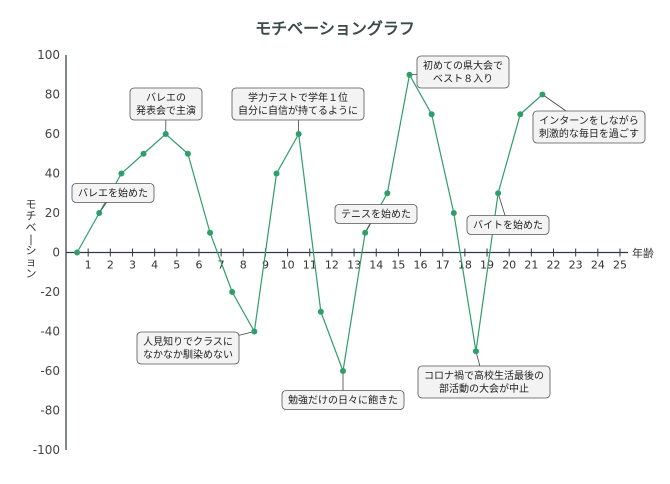  I want to click on annotation-text: 部活動の大会が中止, so click(484, 388).